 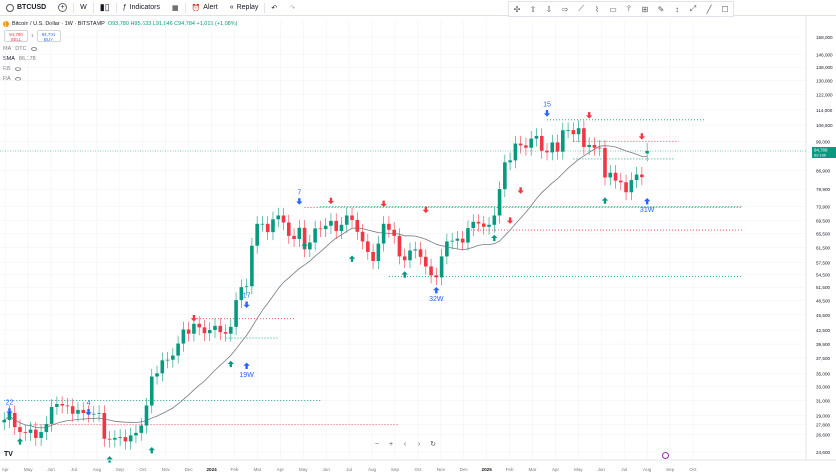 I want to click on spread-value: 1, so click(x=32, y=35).